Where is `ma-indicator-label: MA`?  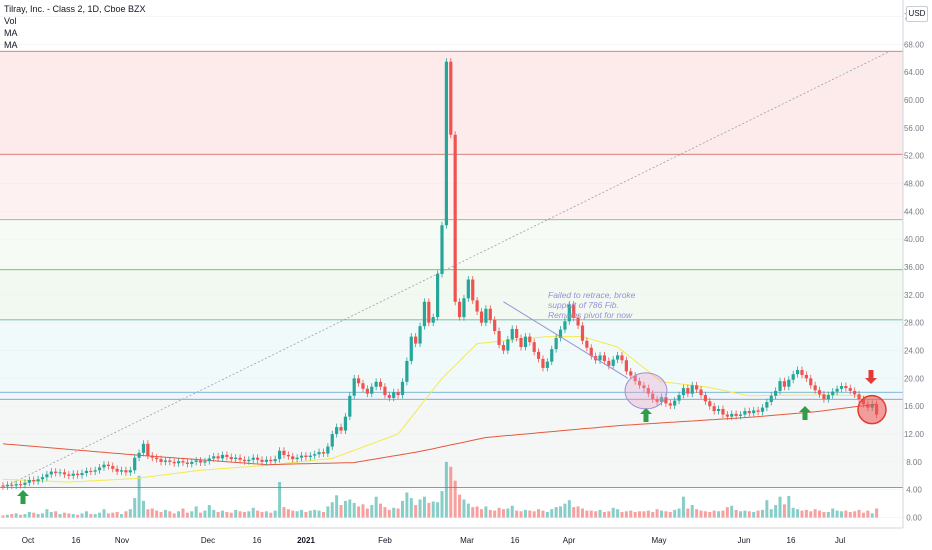
ma-indicator-label: MA is located at coordinates (11, 33).